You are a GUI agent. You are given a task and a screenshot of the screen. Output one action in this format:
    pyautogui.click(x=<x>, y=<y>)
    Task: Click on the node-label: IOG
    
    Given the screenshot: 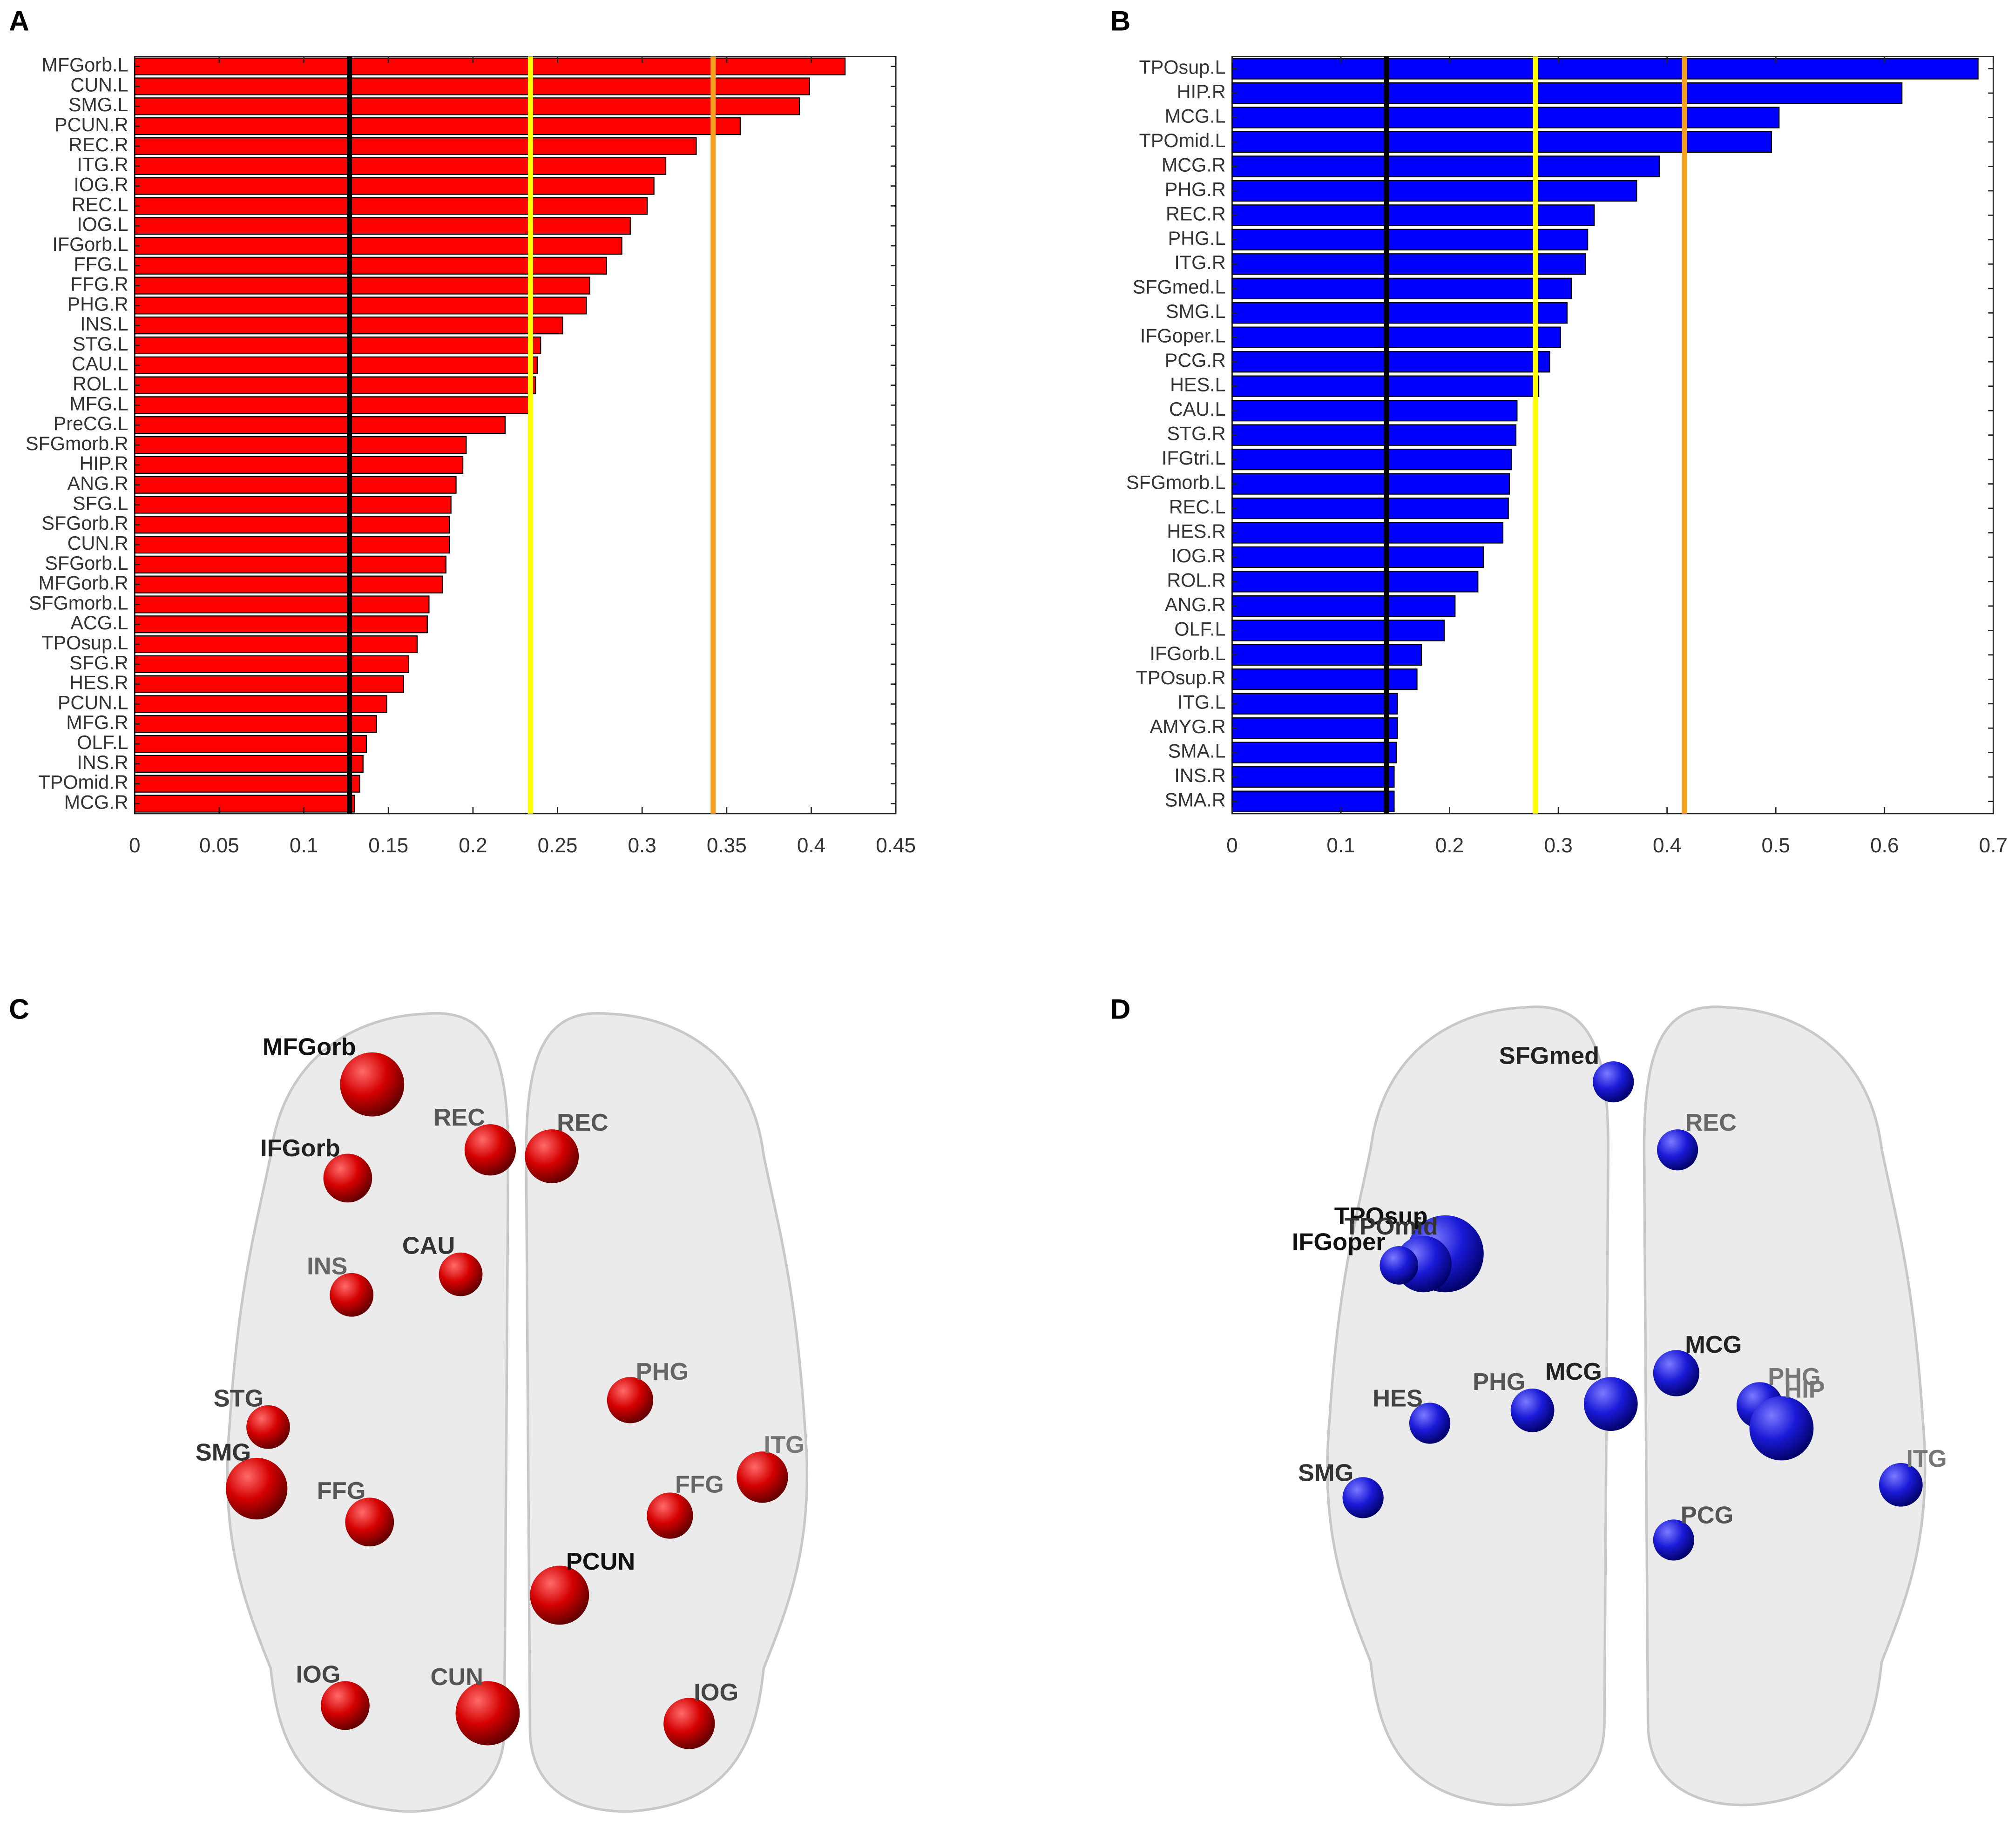 What is the action you would take?
    pyautogui.click(x=716, y=1692)
    